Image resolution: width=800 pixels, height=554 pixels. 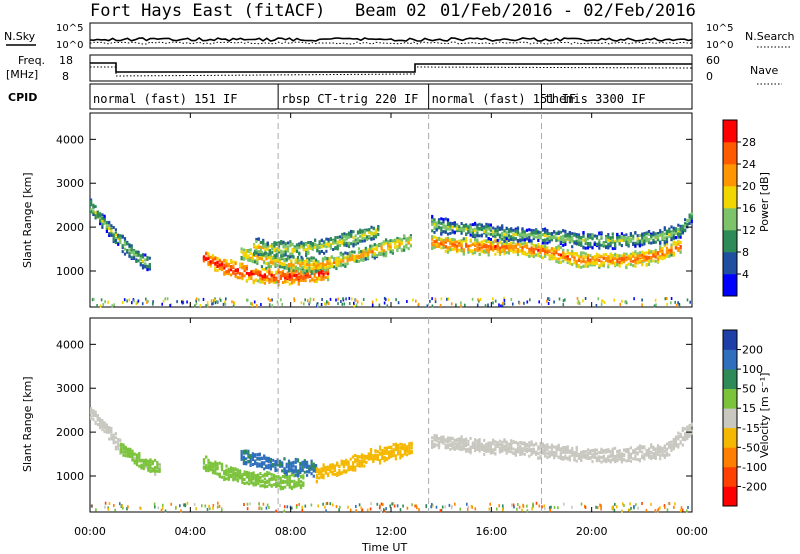 What do you see at coordinates (399, 36) in the screenshot?
I see `nsky-strip: 10^5 10^0 10^5 10^0 N.Sky N.Search` at bounding box center [399, 36].